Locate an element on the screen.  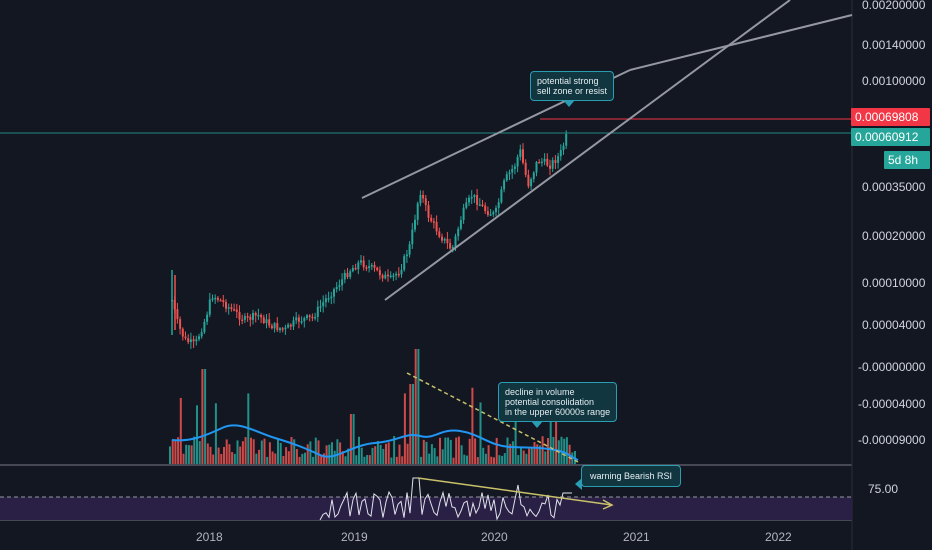
rsi-divergence-line is located at coordinates (515, 491).